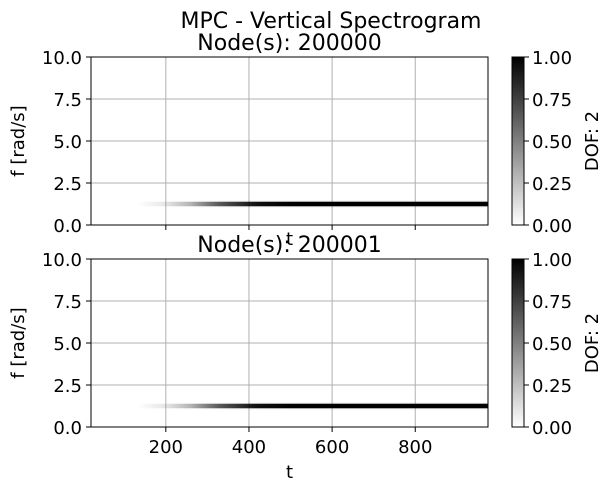 This screenshot has height=492, width=613. What do you see at coordinates (415, 447) in the screenshot?
I see `x-tick-label: 800` at bounding box center [415, 447].